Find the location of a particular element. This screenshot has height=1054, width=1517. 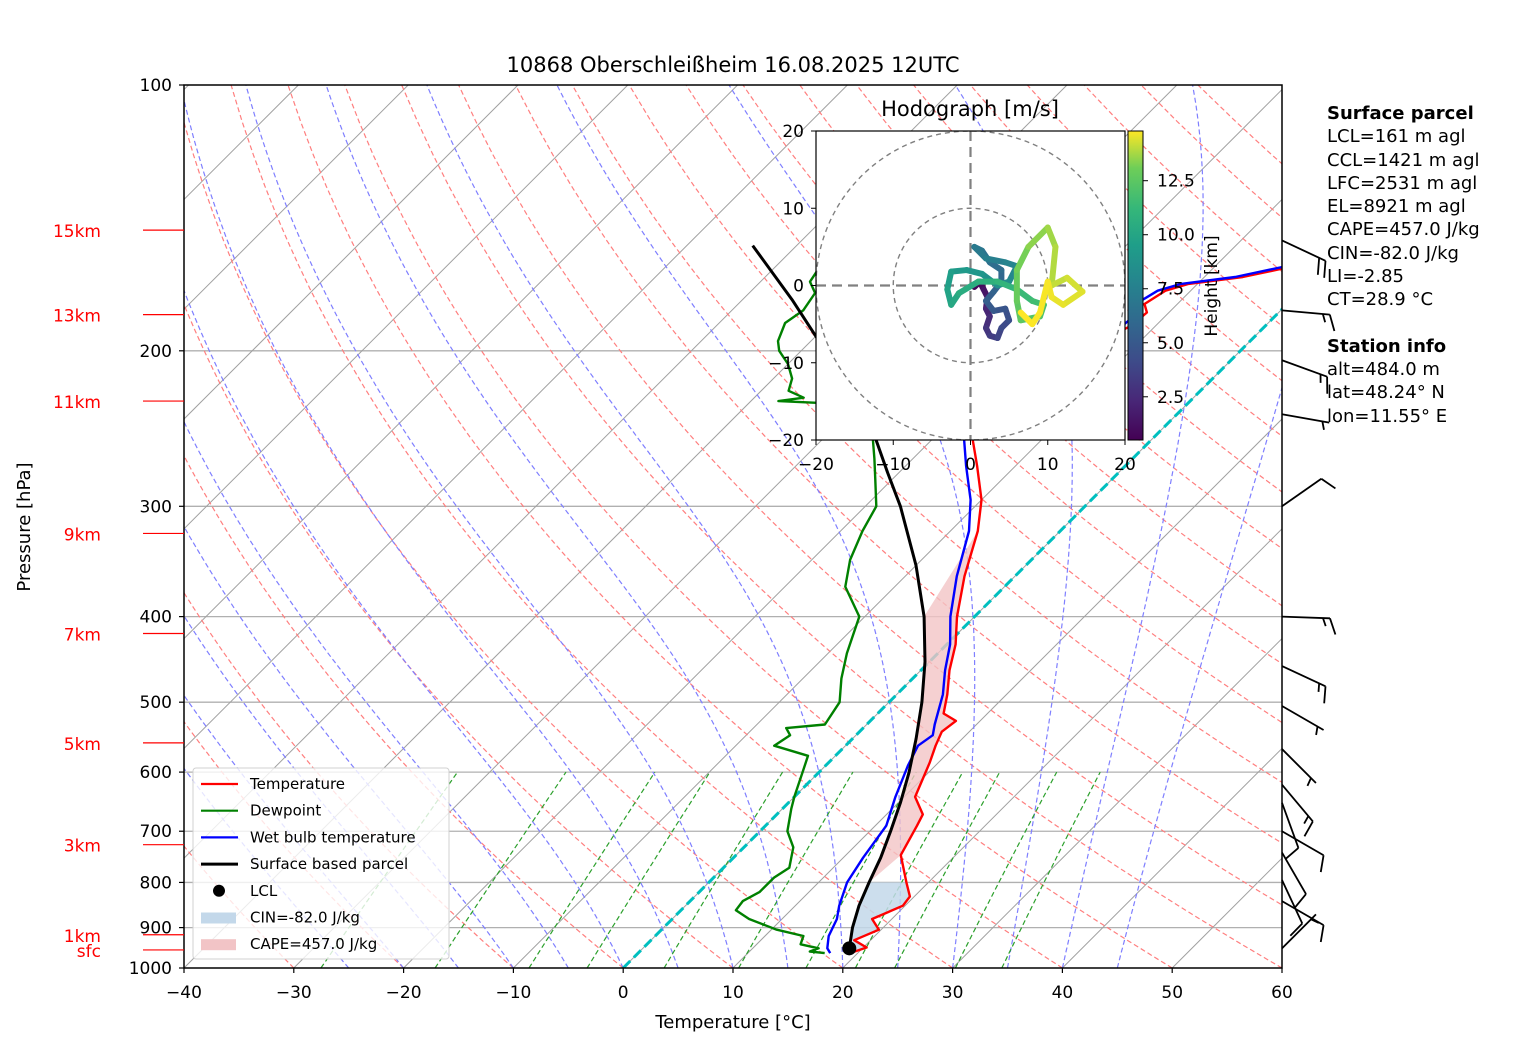

y-tick-label: 200 is located at coordinates (156, 352).